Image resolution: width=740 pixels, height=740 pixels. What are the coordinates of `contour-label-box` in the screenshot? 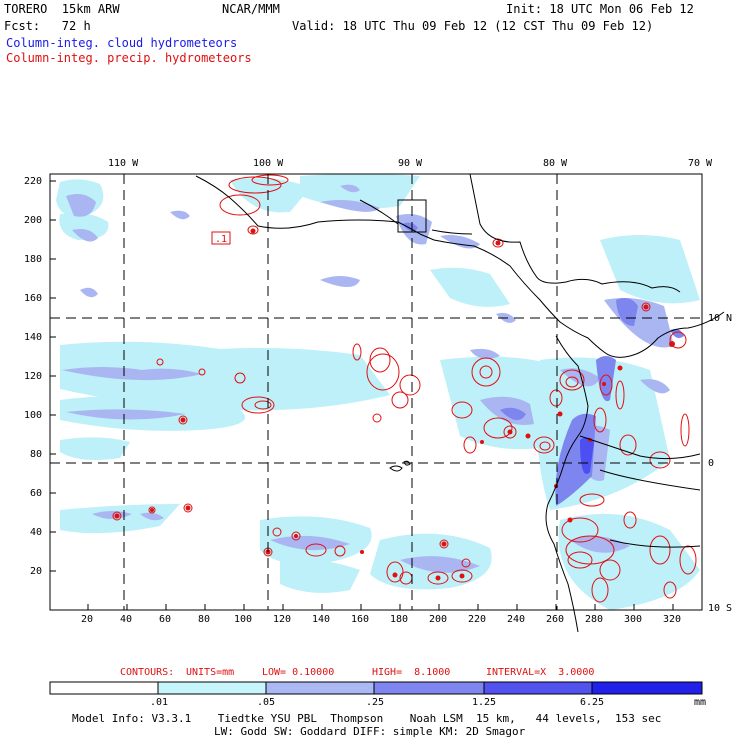 It's located at (221, 238).